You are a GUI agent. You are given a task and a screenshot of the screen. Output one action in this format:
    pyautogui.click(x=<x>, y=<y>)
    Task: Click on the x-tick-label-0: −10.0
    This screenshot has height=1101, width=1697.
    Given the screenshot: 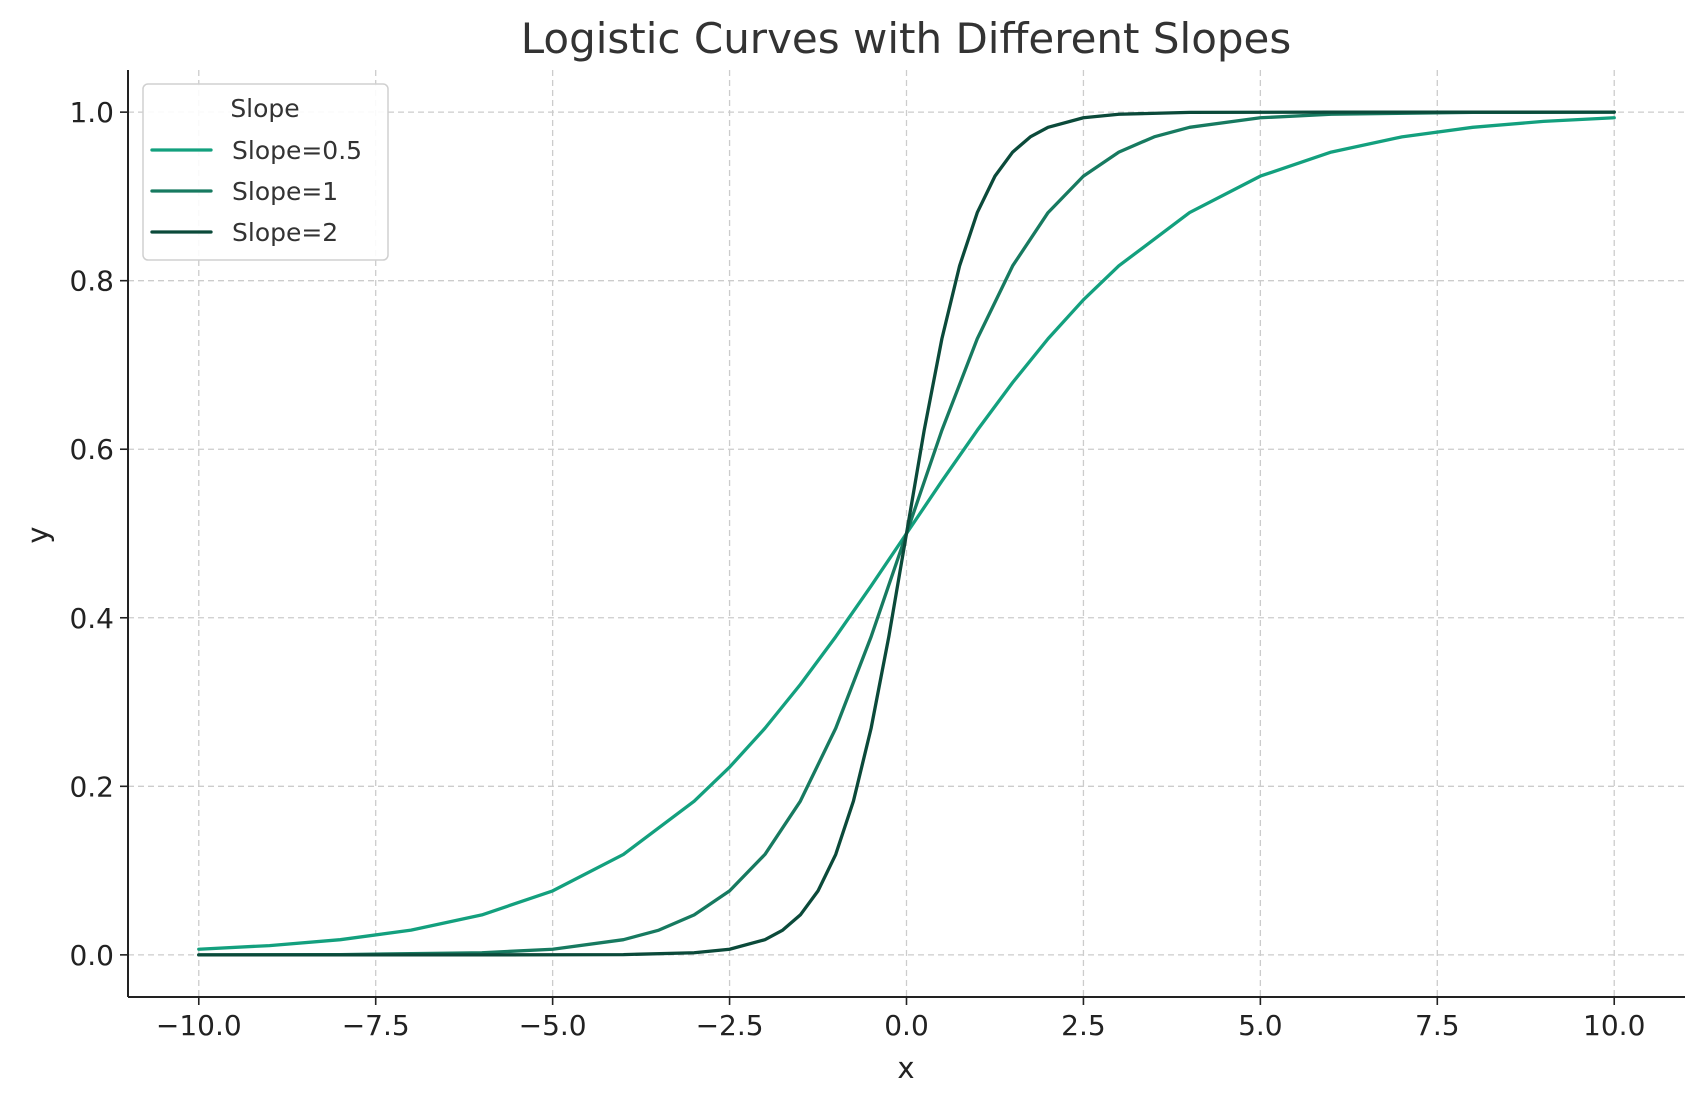 What is the action you would take?
    pyautogui.click(x=199, y=1025)
    